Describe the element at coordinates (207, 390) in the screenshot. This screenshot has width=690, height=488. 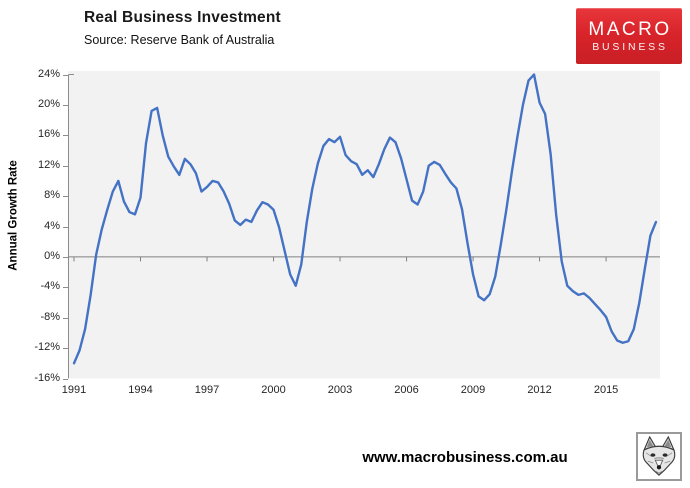
I see `x-tick-label: 1997` at that location.